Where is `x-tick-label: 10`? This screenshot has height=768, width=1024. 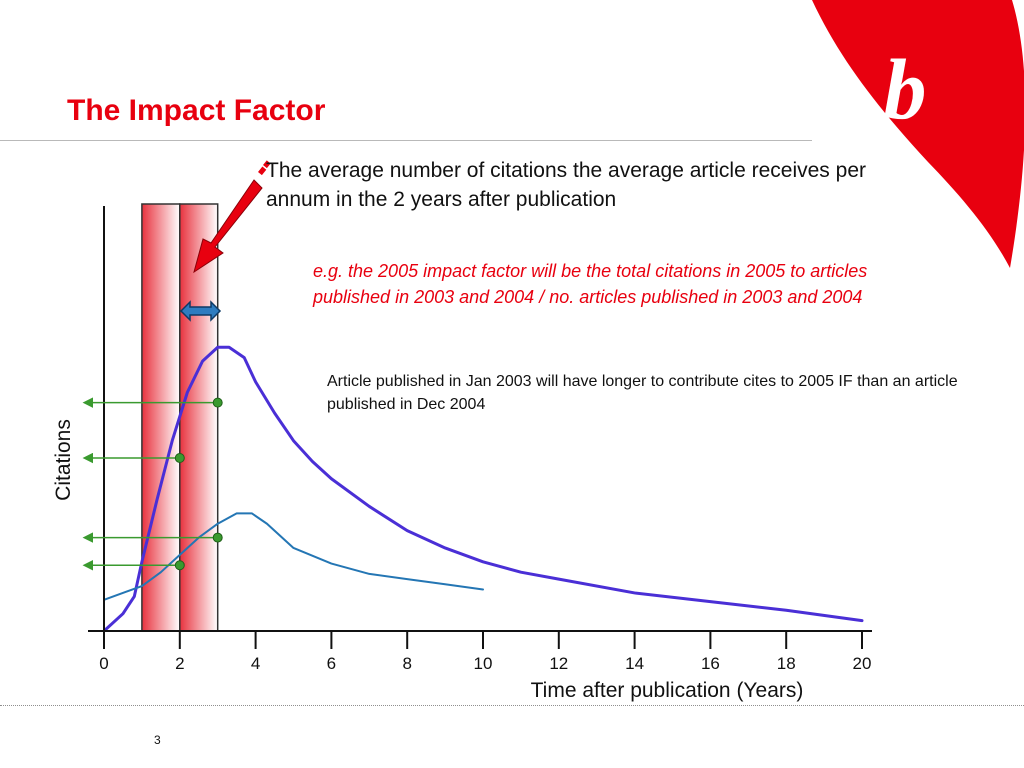 x-tick-label: 10 is located at coordinates (483, 663).